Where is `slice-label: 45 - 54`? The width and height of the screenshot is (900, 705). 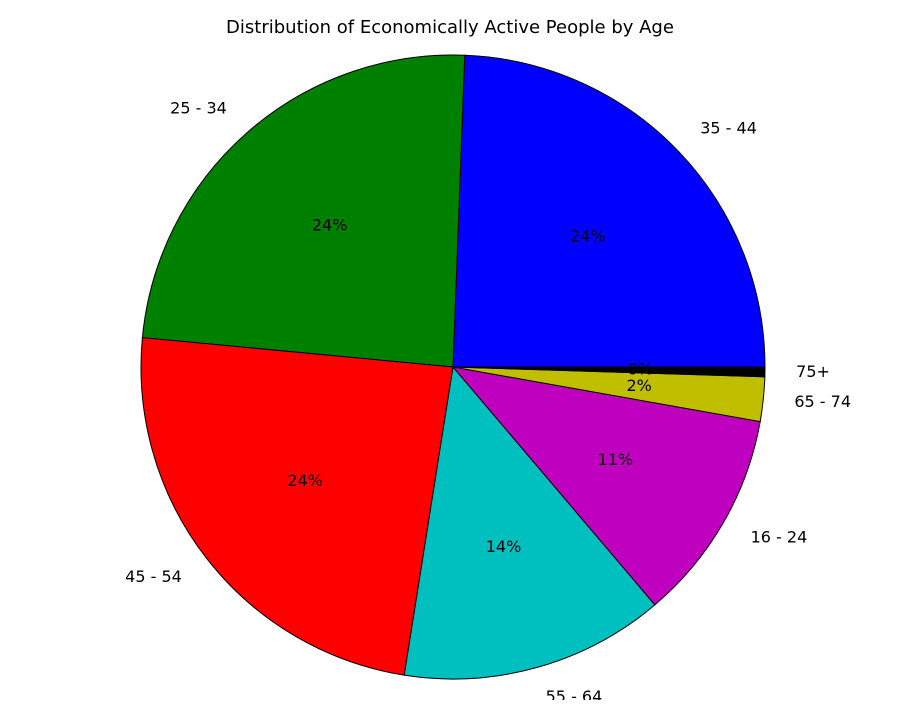
slice-label: 45 - 54 is located at coordinates (153, 576).